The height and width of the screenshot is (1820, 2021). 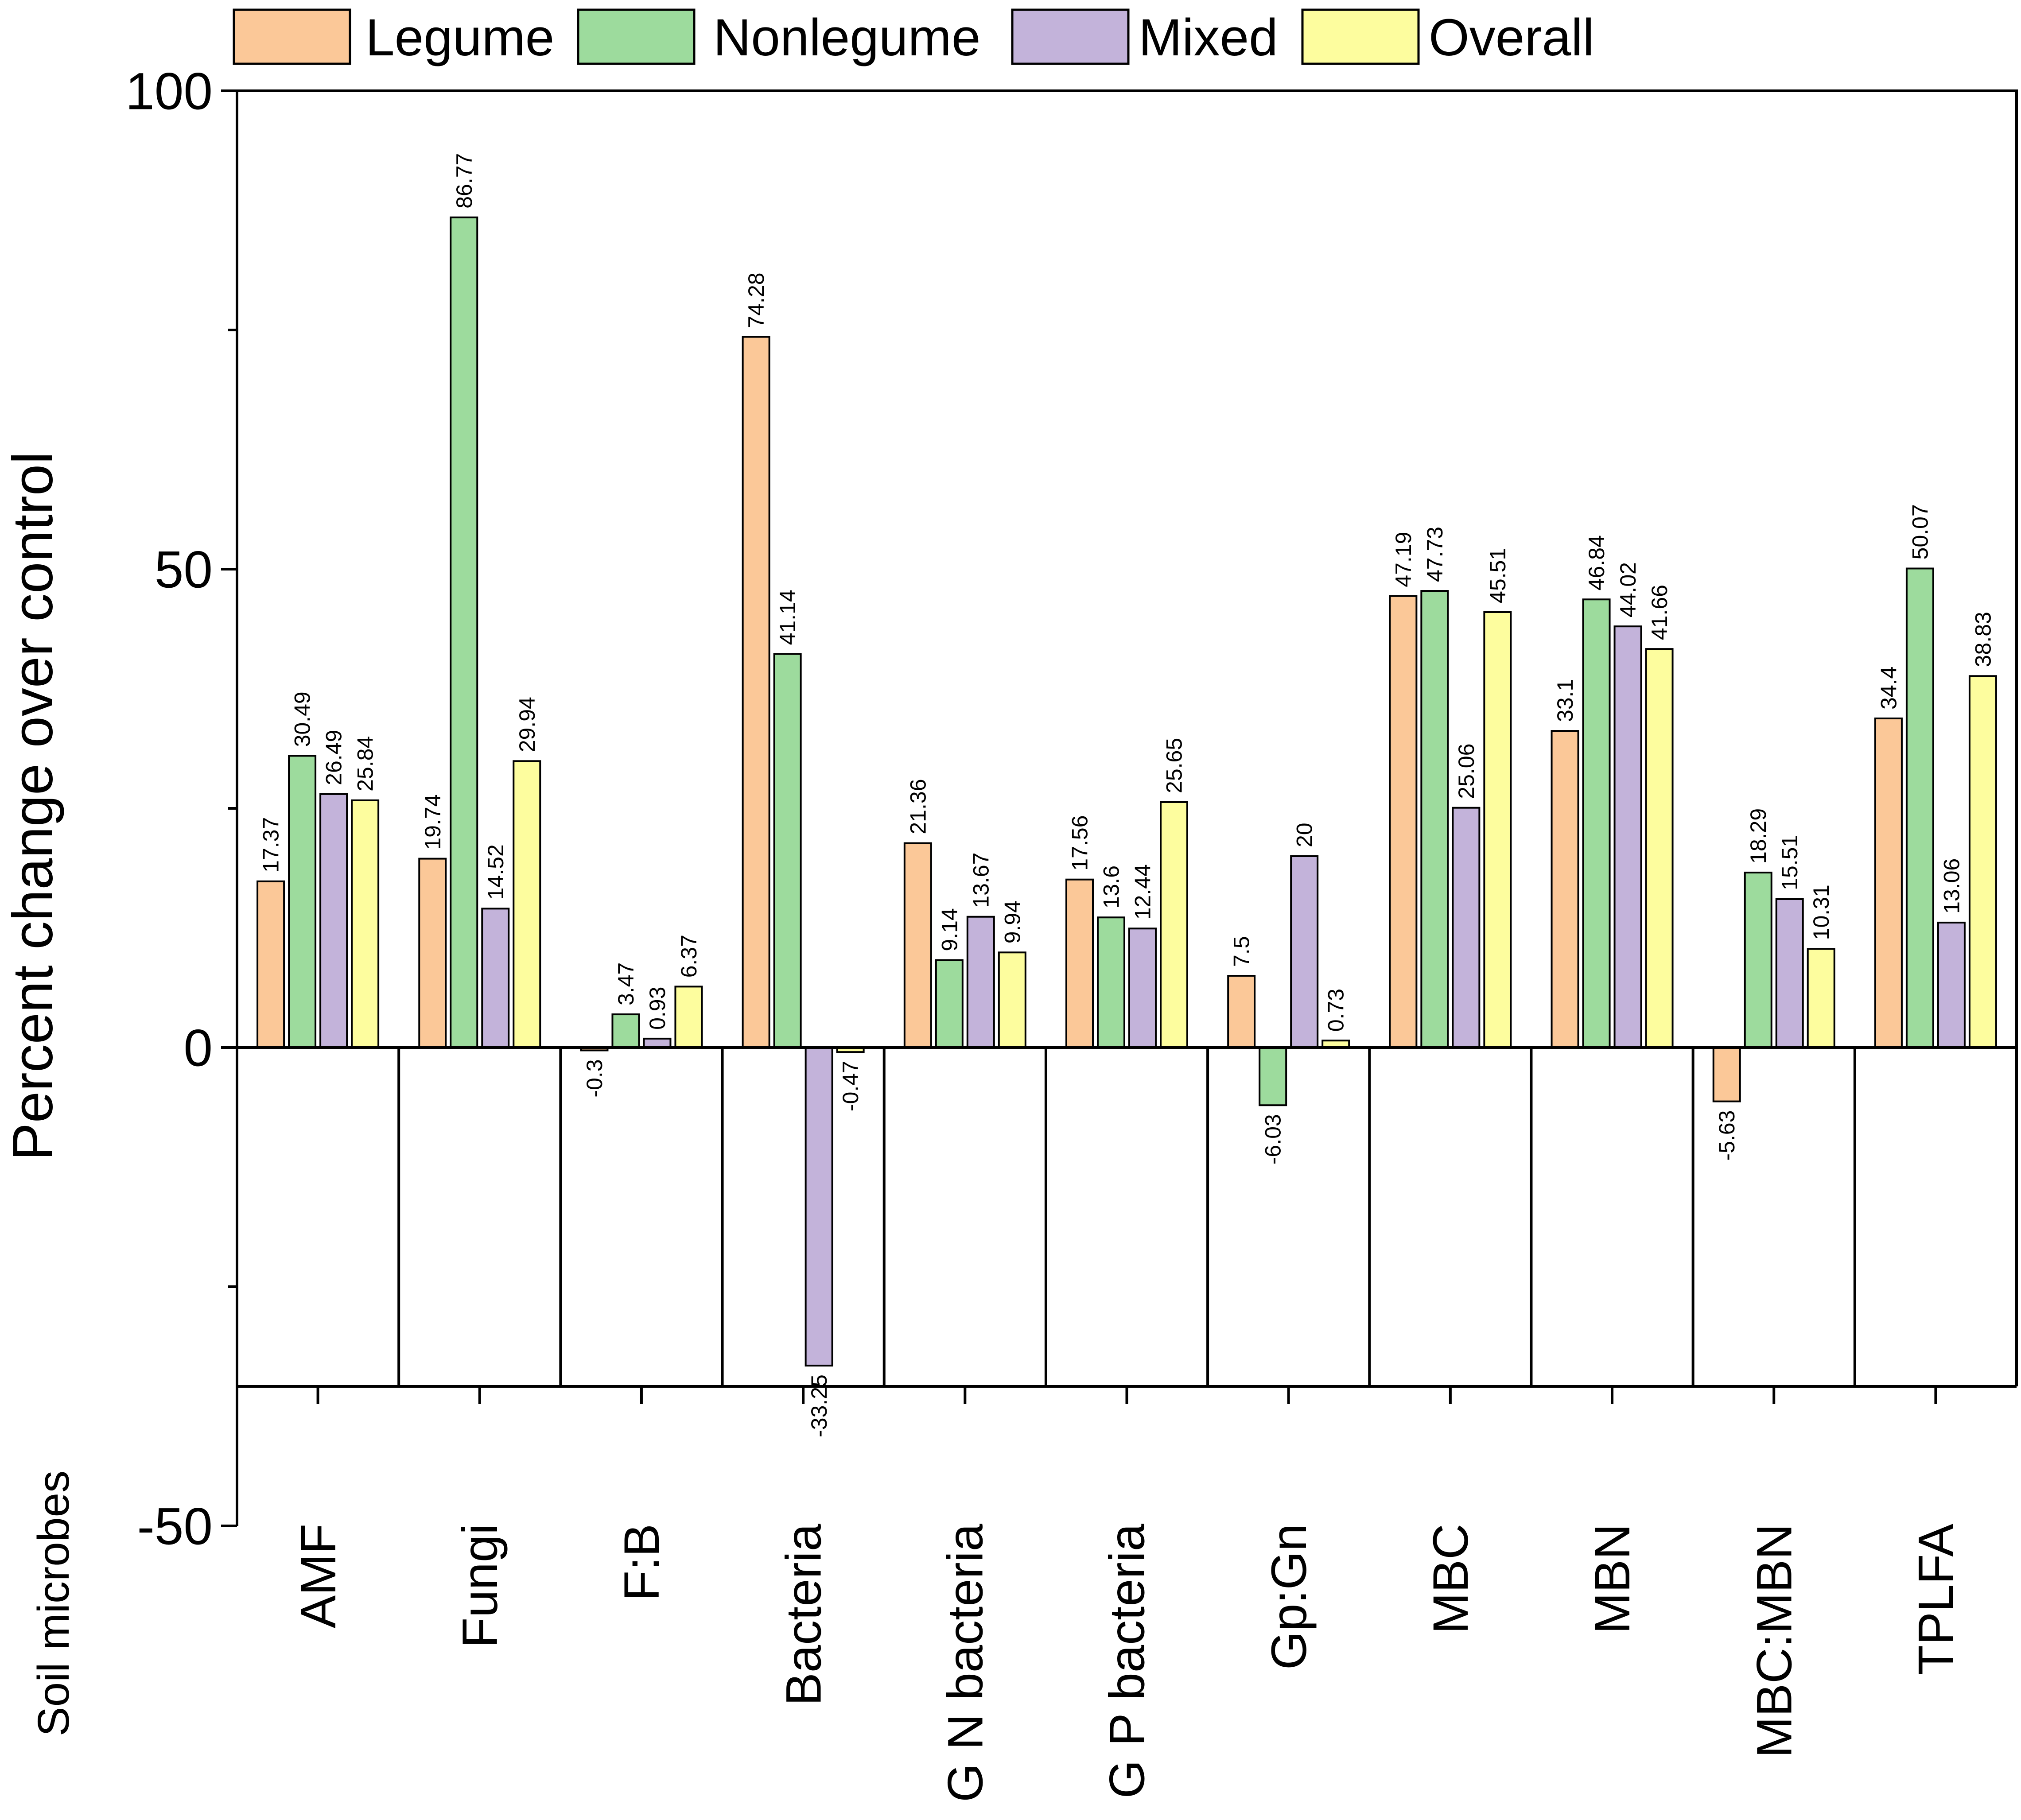 What do you see at coordinates (1497, 575) in the screenshot?
I see `data-label: 45.51` at bounding box center [1497, 575].